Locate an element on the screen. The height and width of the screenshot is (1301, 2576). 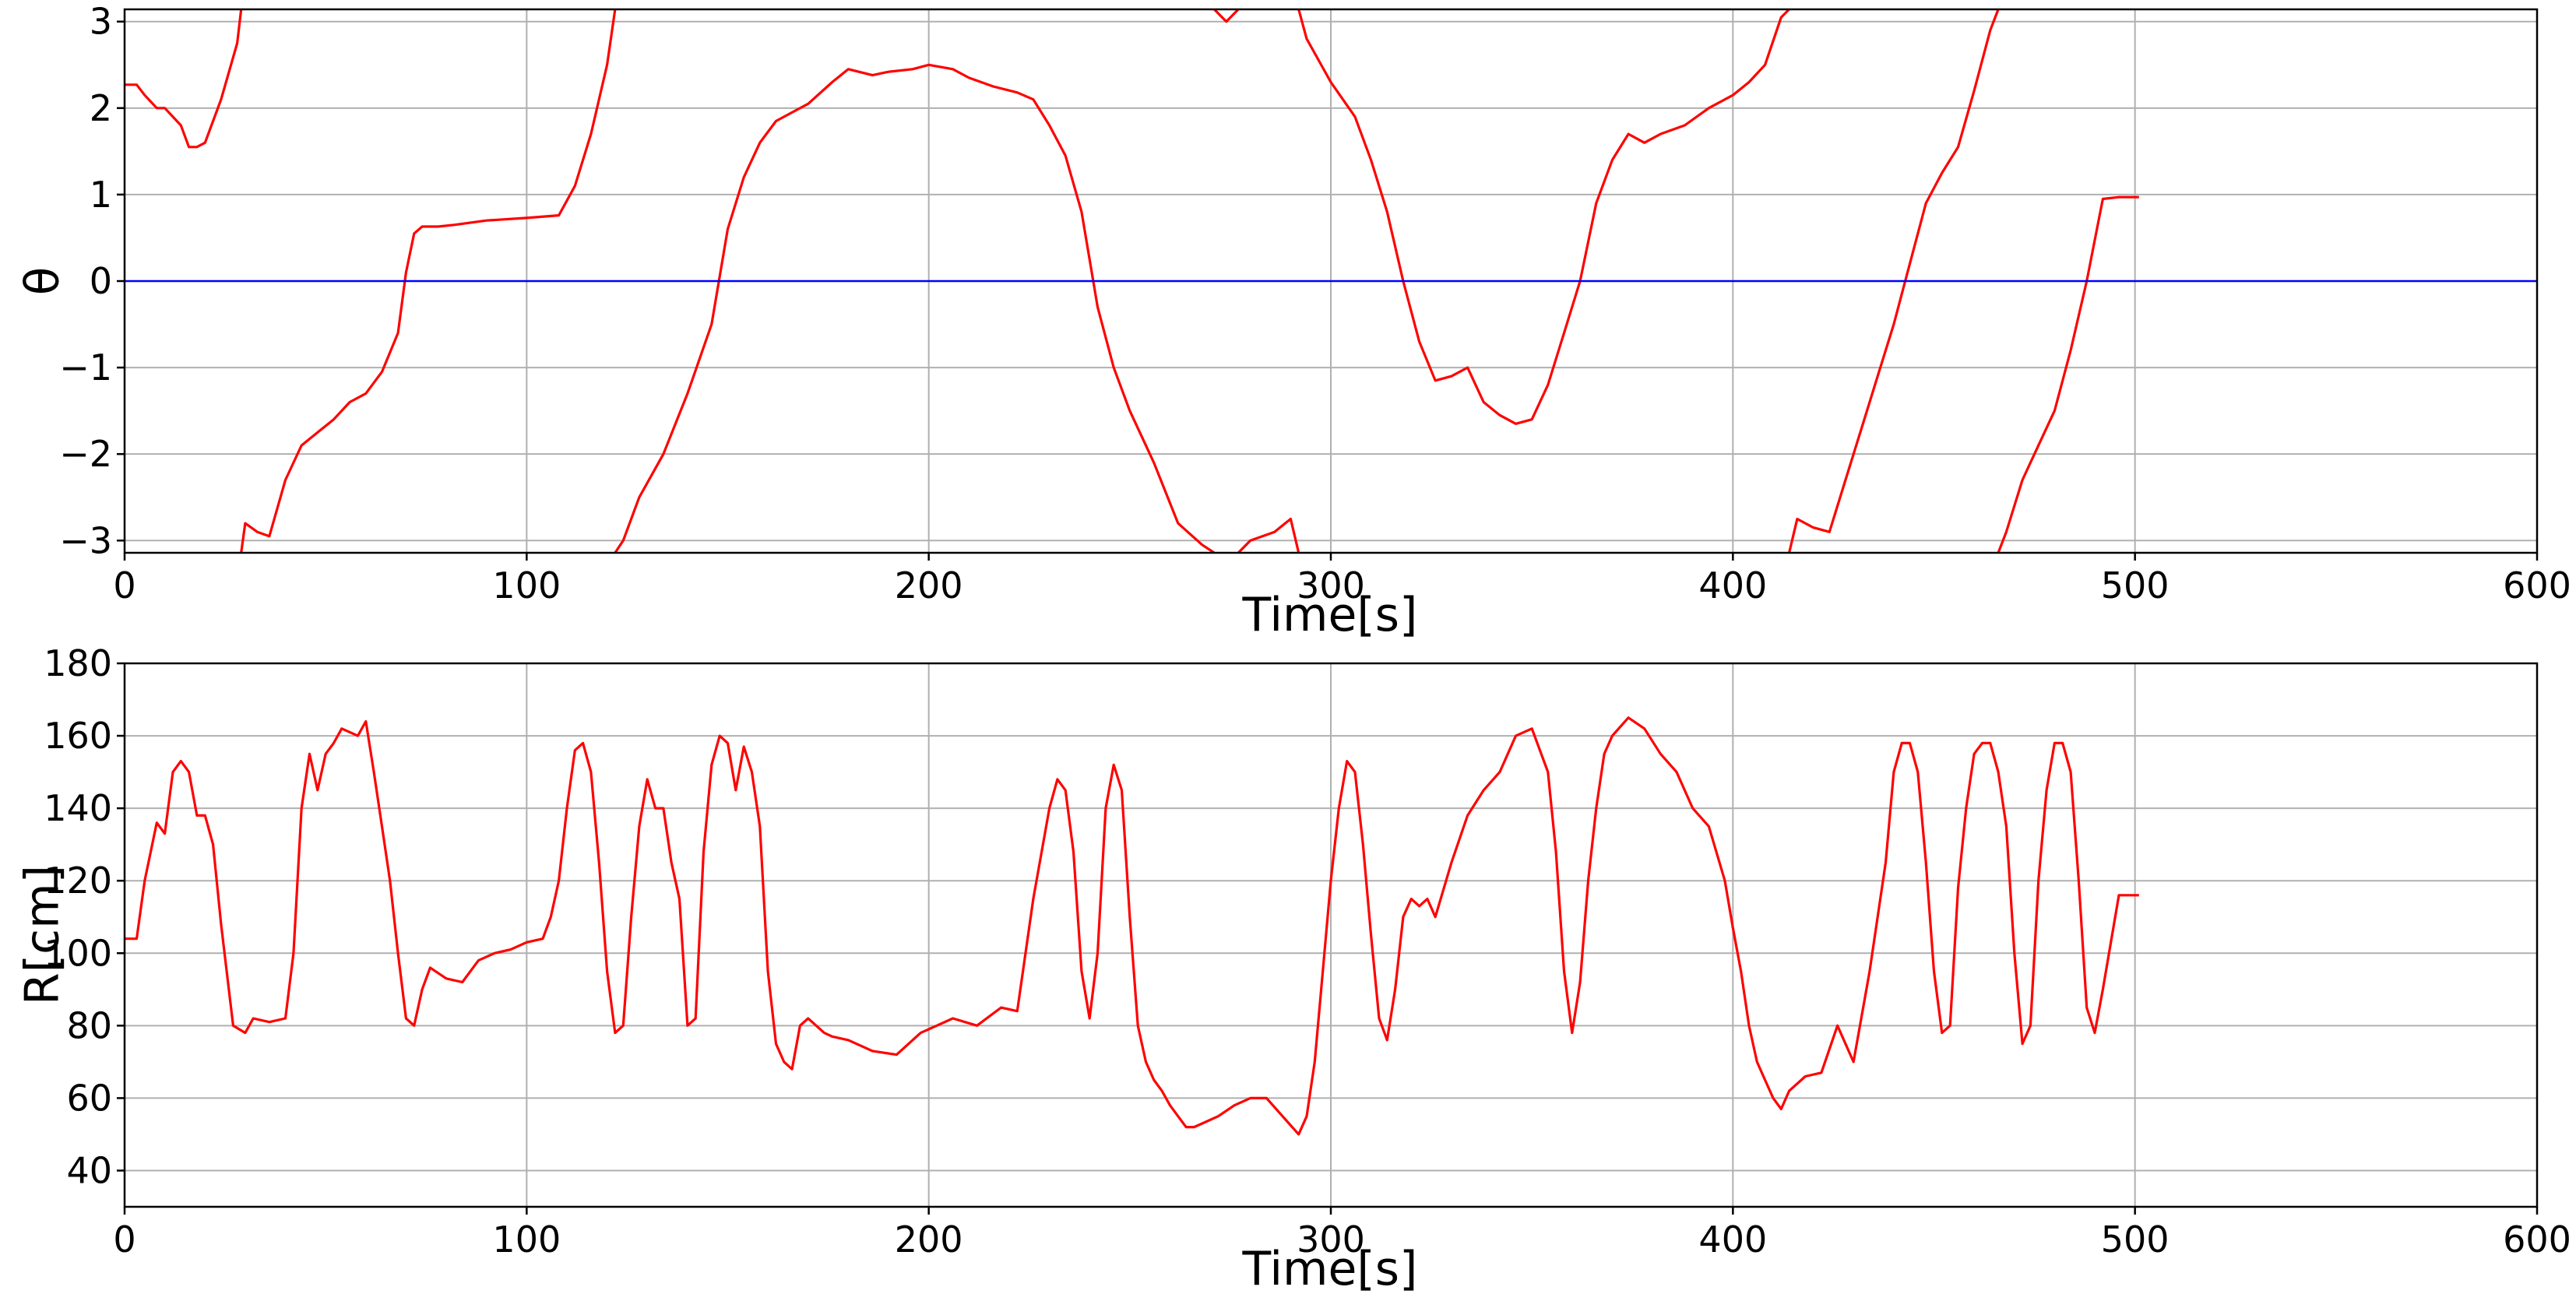
radius-y-tick-label: 180 is located at coordinates (78, 663).